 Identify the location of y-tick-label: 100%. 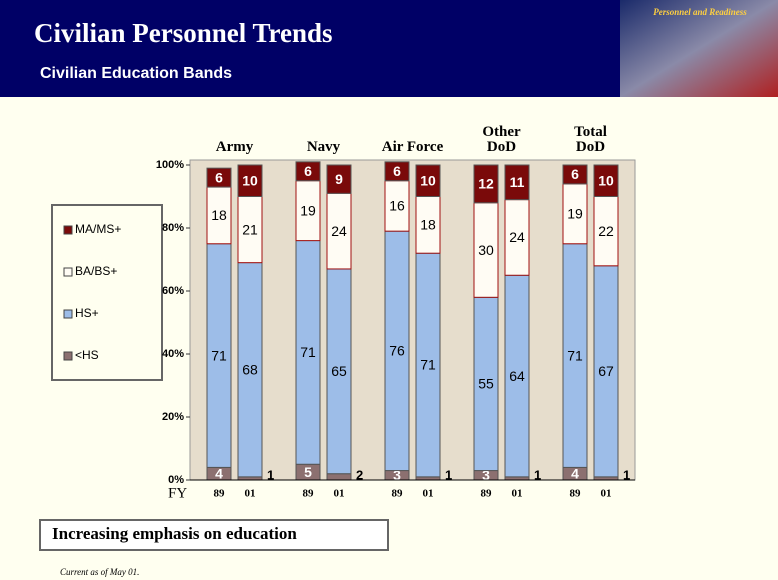
(170, 165).